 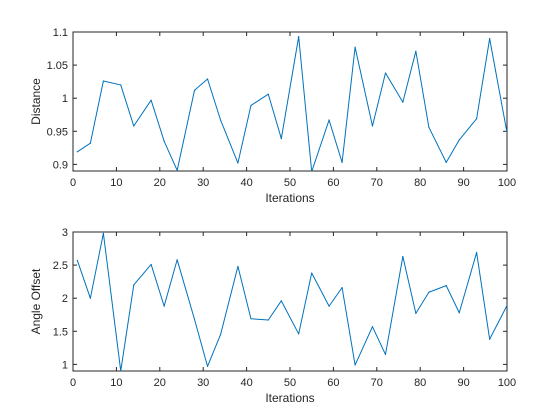 What do you see at coordinates (60, 165) in the screenshot?
I see `y-tick-label: 0.9` at bounding box center [60, 165].